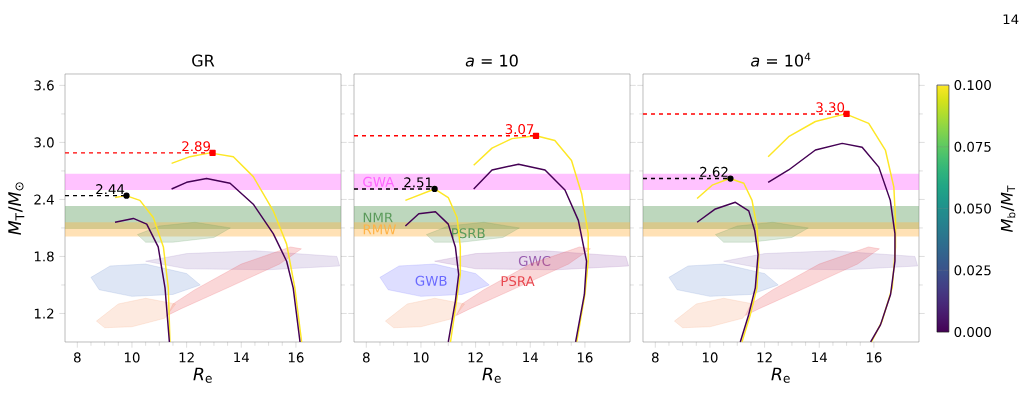  What do you see at coordinates (431, 280) in the screenshot?
I see `series-label: GWB` at bounding box center [431, 280].